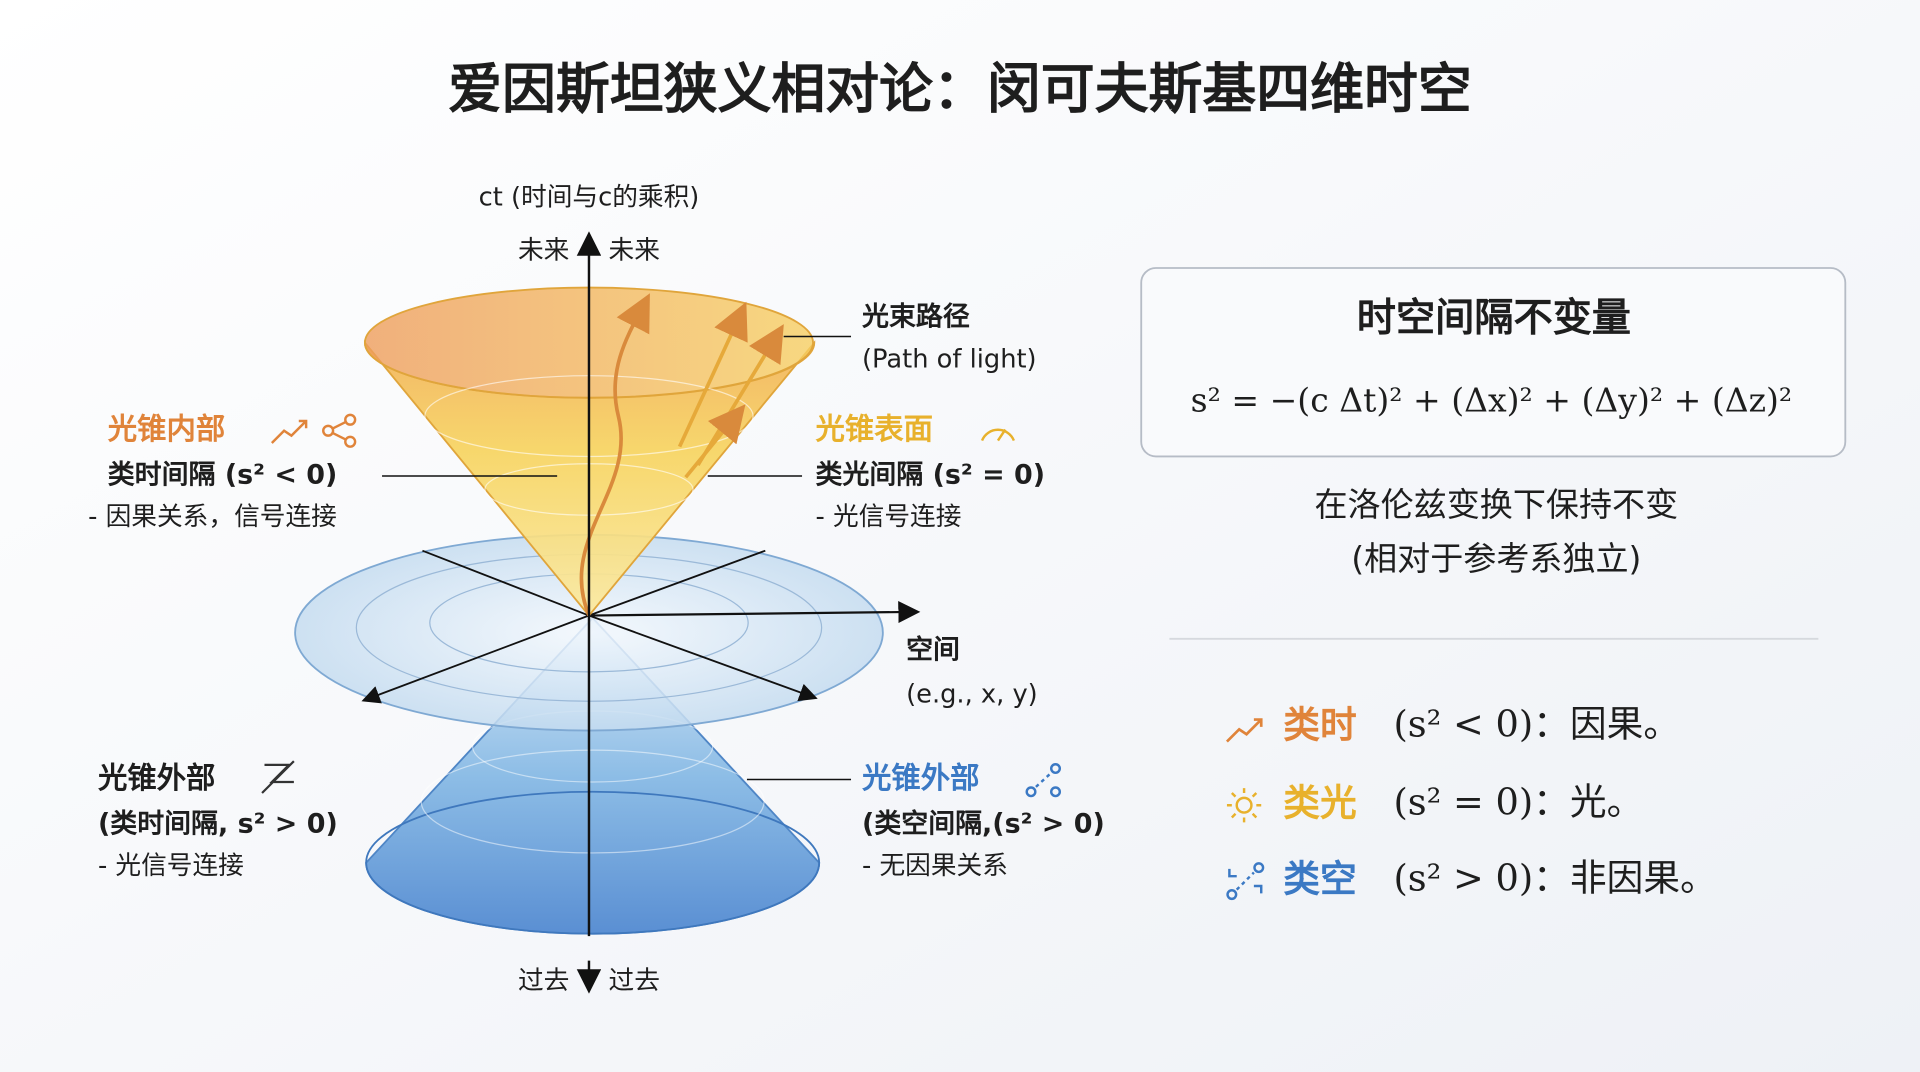  I want to click on space-label: 空间, so click(933, 650).